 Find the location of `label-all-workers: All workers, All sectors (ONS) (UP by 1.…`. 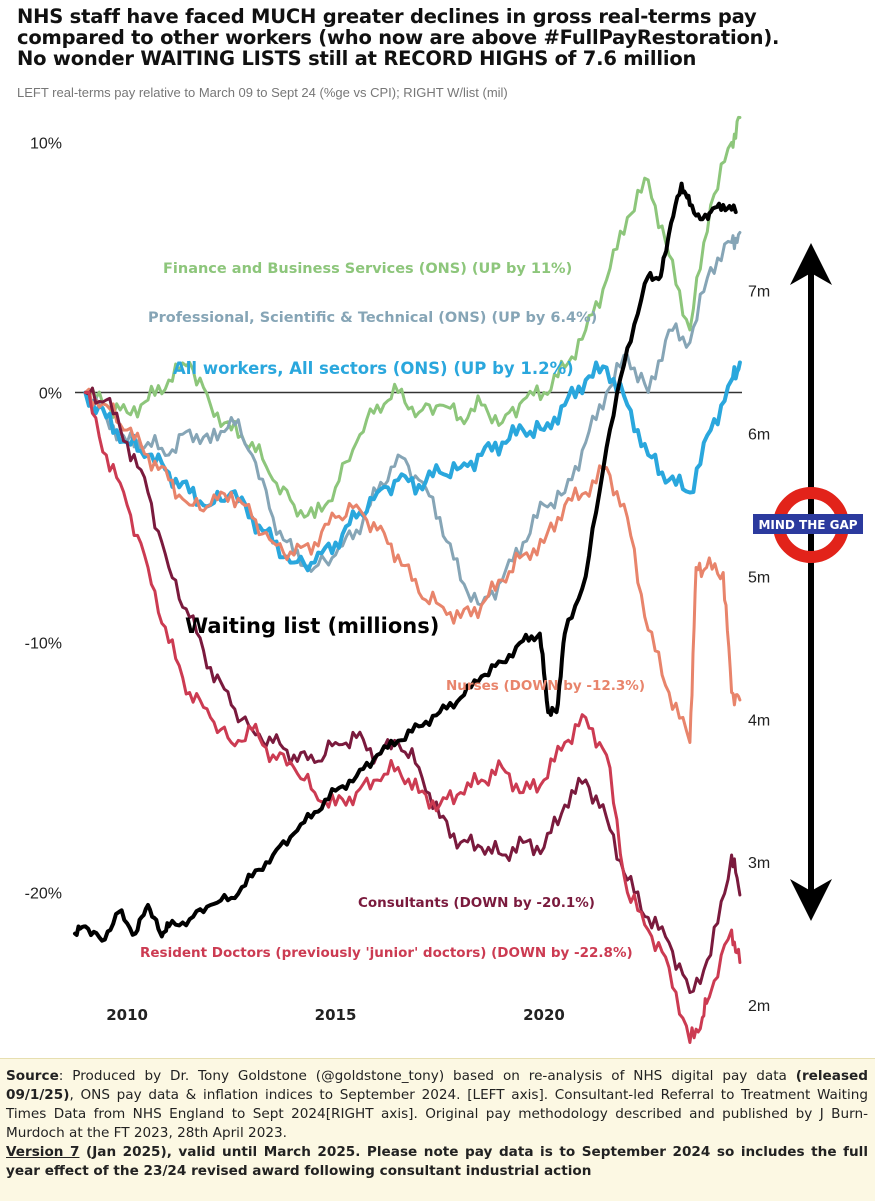

label-all-workers: All workers, All sectors (ONS) (UP by 1.… is located at coordinates (373, 368).